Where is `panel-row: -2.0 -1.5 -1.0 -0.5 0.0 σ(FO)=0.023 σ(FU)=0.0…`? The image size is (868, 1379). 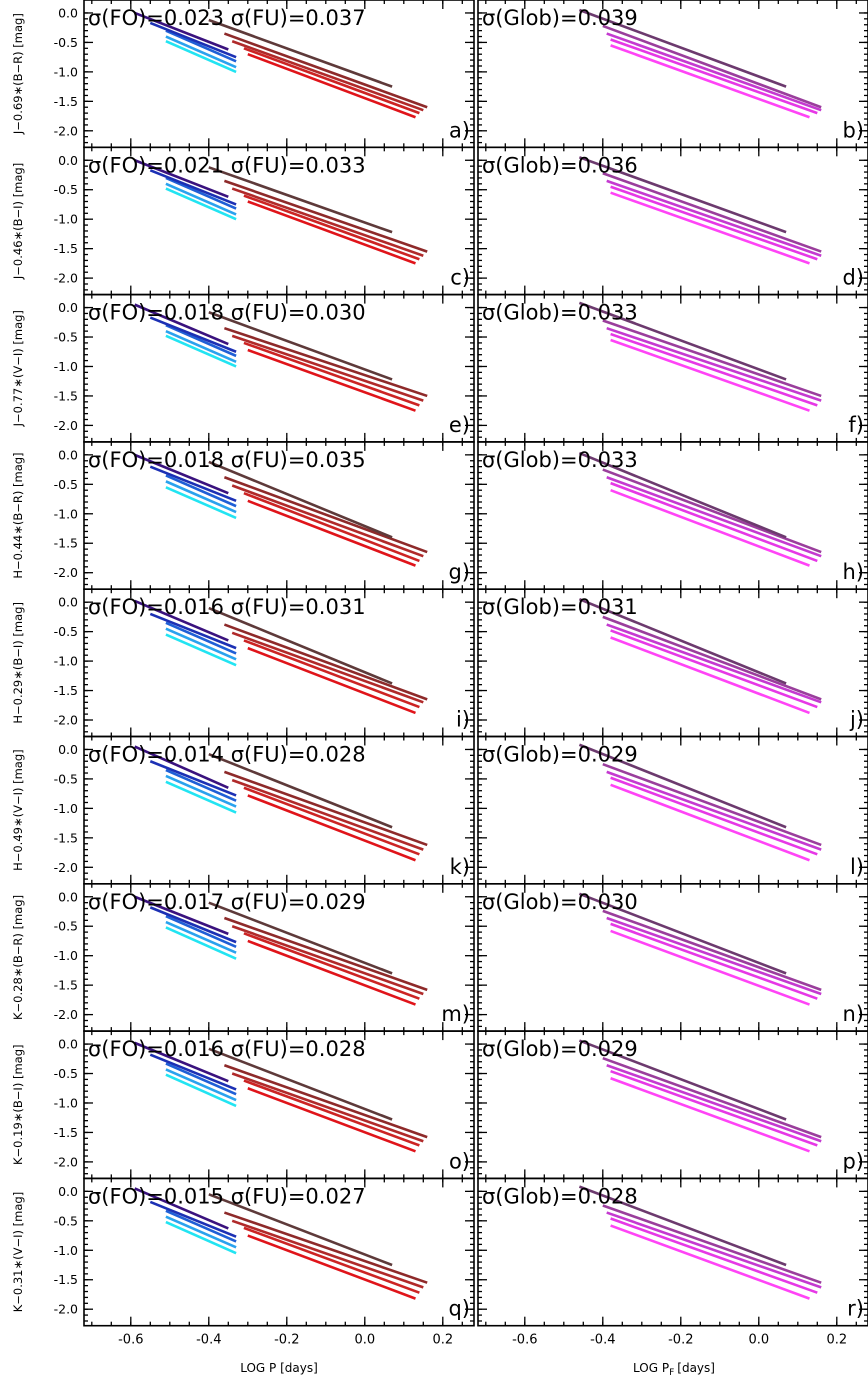 panel-row: -2.0 -1.5 -1.0 -0.5 0.0 σ(FO)=0.023 σ(FU)=0.0… is located at coordinates (439, 74).